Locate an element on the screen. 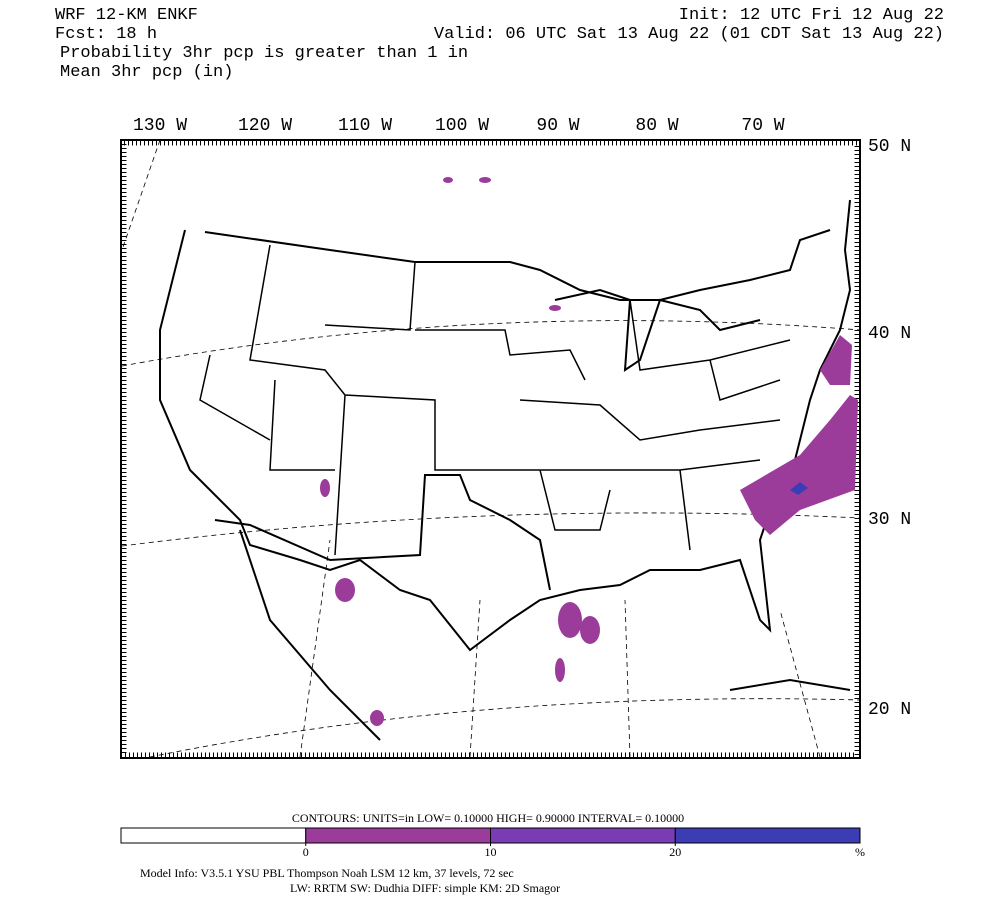  border-mexico is located at coordinates (382, 532).